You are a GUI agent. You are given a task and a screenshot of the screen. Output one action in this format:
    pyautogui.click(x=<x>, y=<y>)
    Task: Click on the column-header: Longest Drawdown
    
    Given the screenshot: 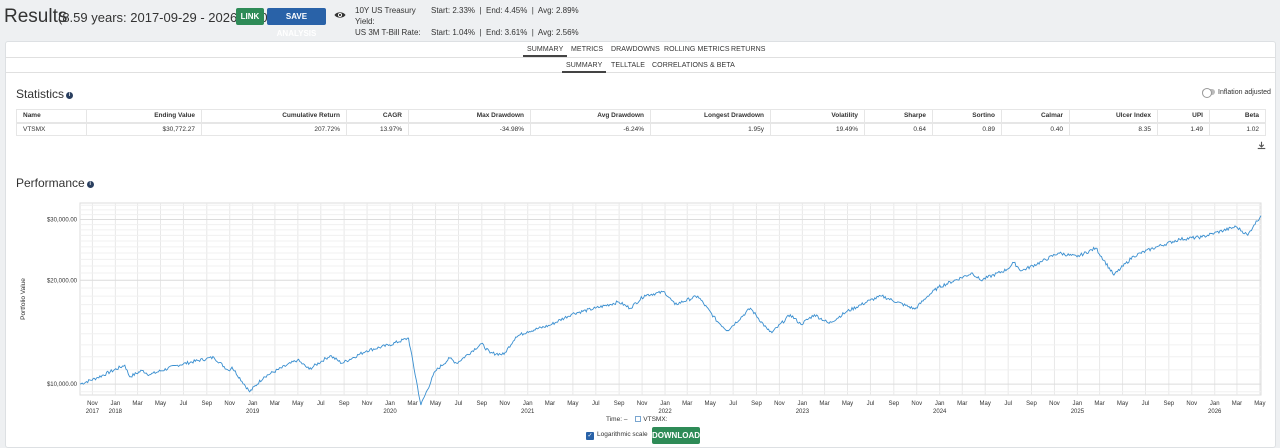 What is the action you would take?
    pyautogui.click(x=710, y=116)
    